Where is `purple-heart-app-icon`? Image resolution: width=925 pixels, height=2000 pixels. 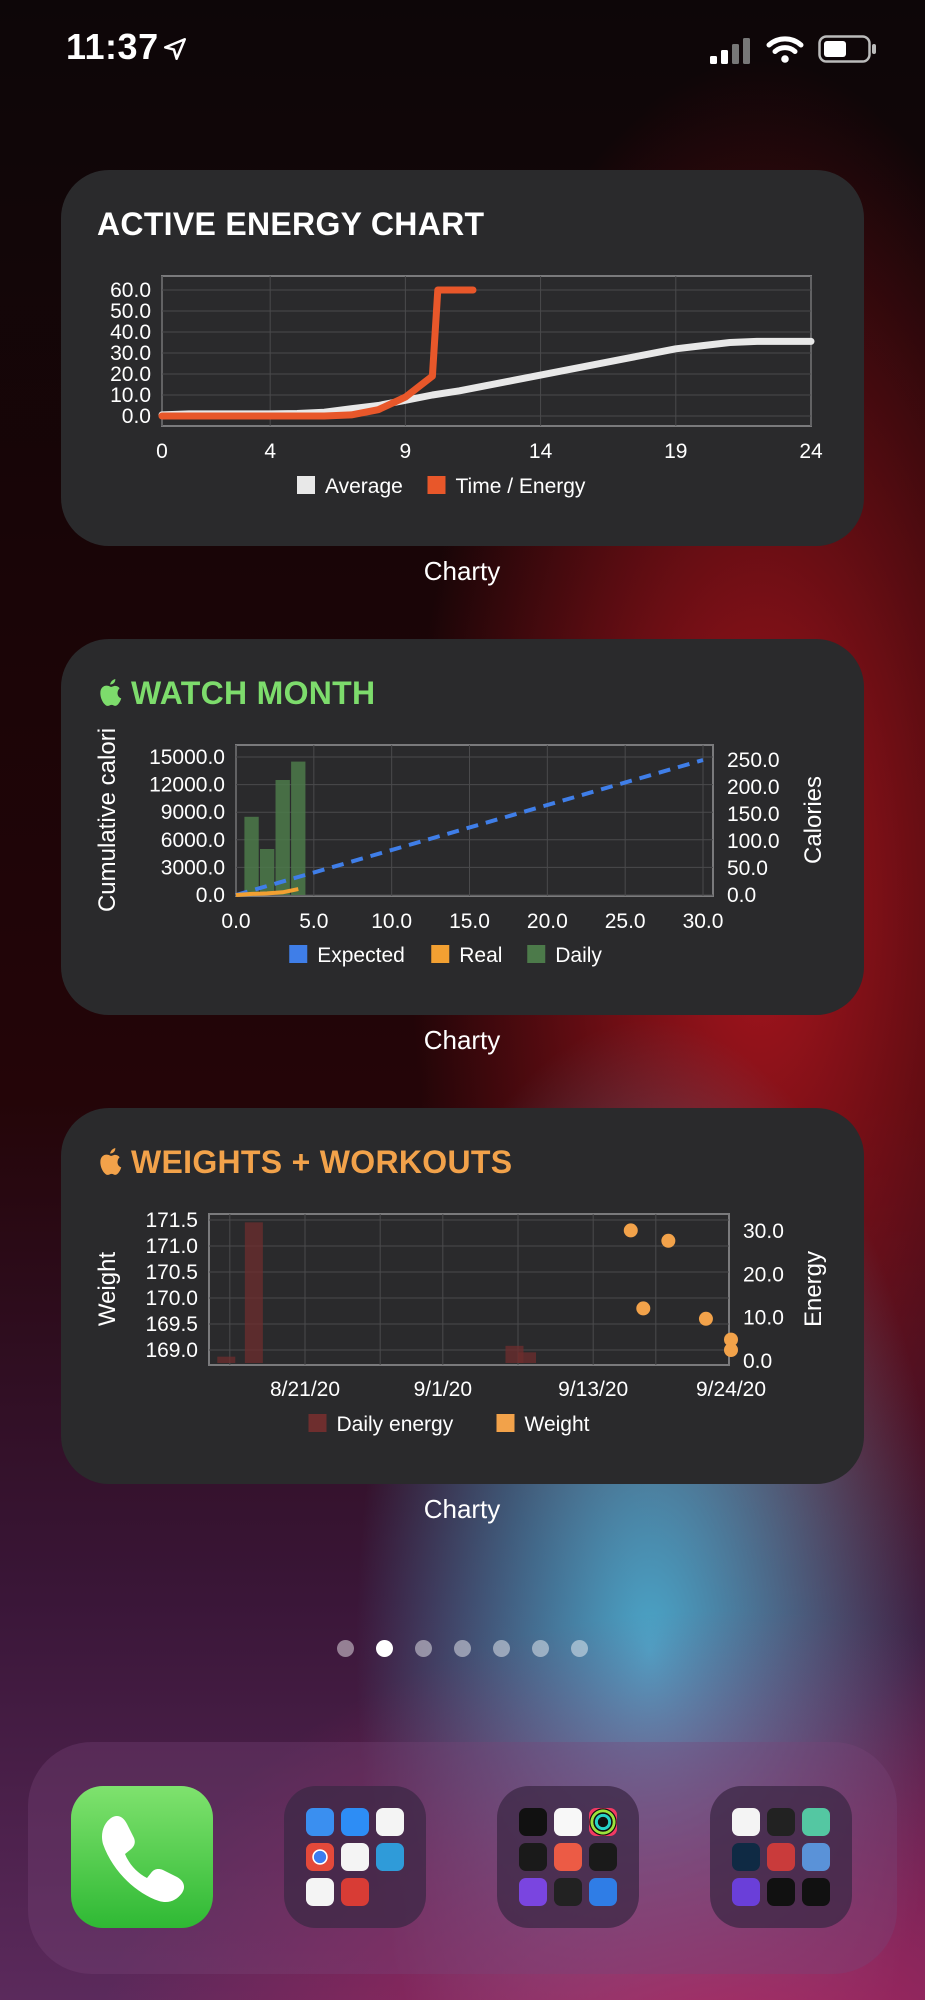 purple-heart-app-icon is located at coordinates (533, 1892).